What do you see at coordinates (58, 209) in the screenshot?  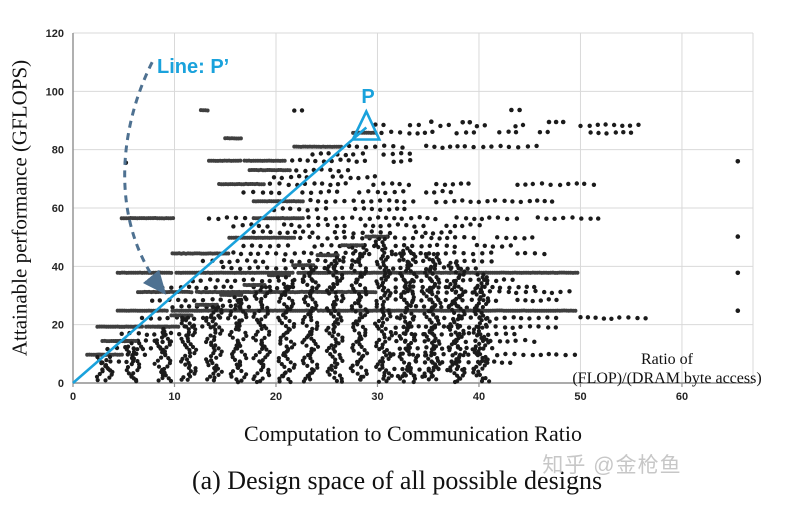 I see `y-tick-label: 60` at bounding box center [58, 209].